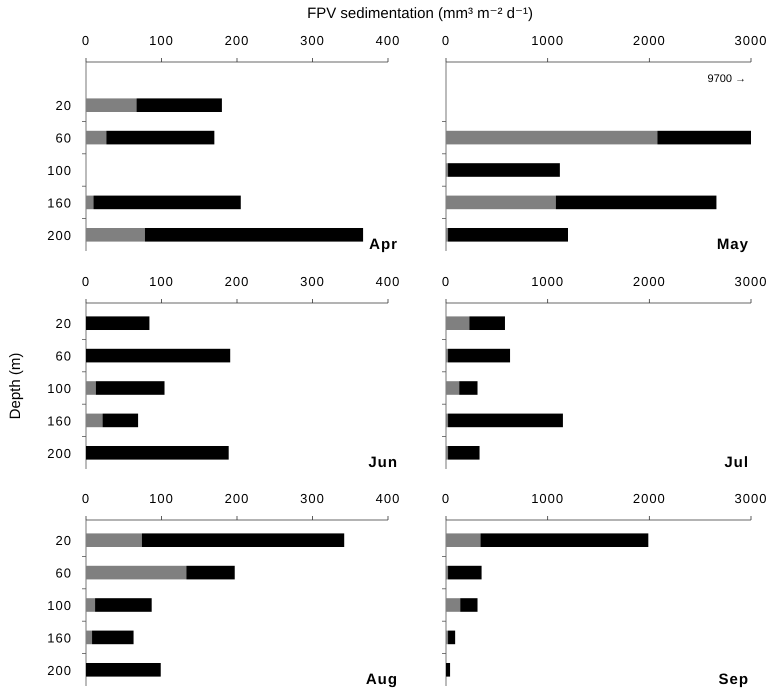  I want to click on text: Aug, so click(382, 679).